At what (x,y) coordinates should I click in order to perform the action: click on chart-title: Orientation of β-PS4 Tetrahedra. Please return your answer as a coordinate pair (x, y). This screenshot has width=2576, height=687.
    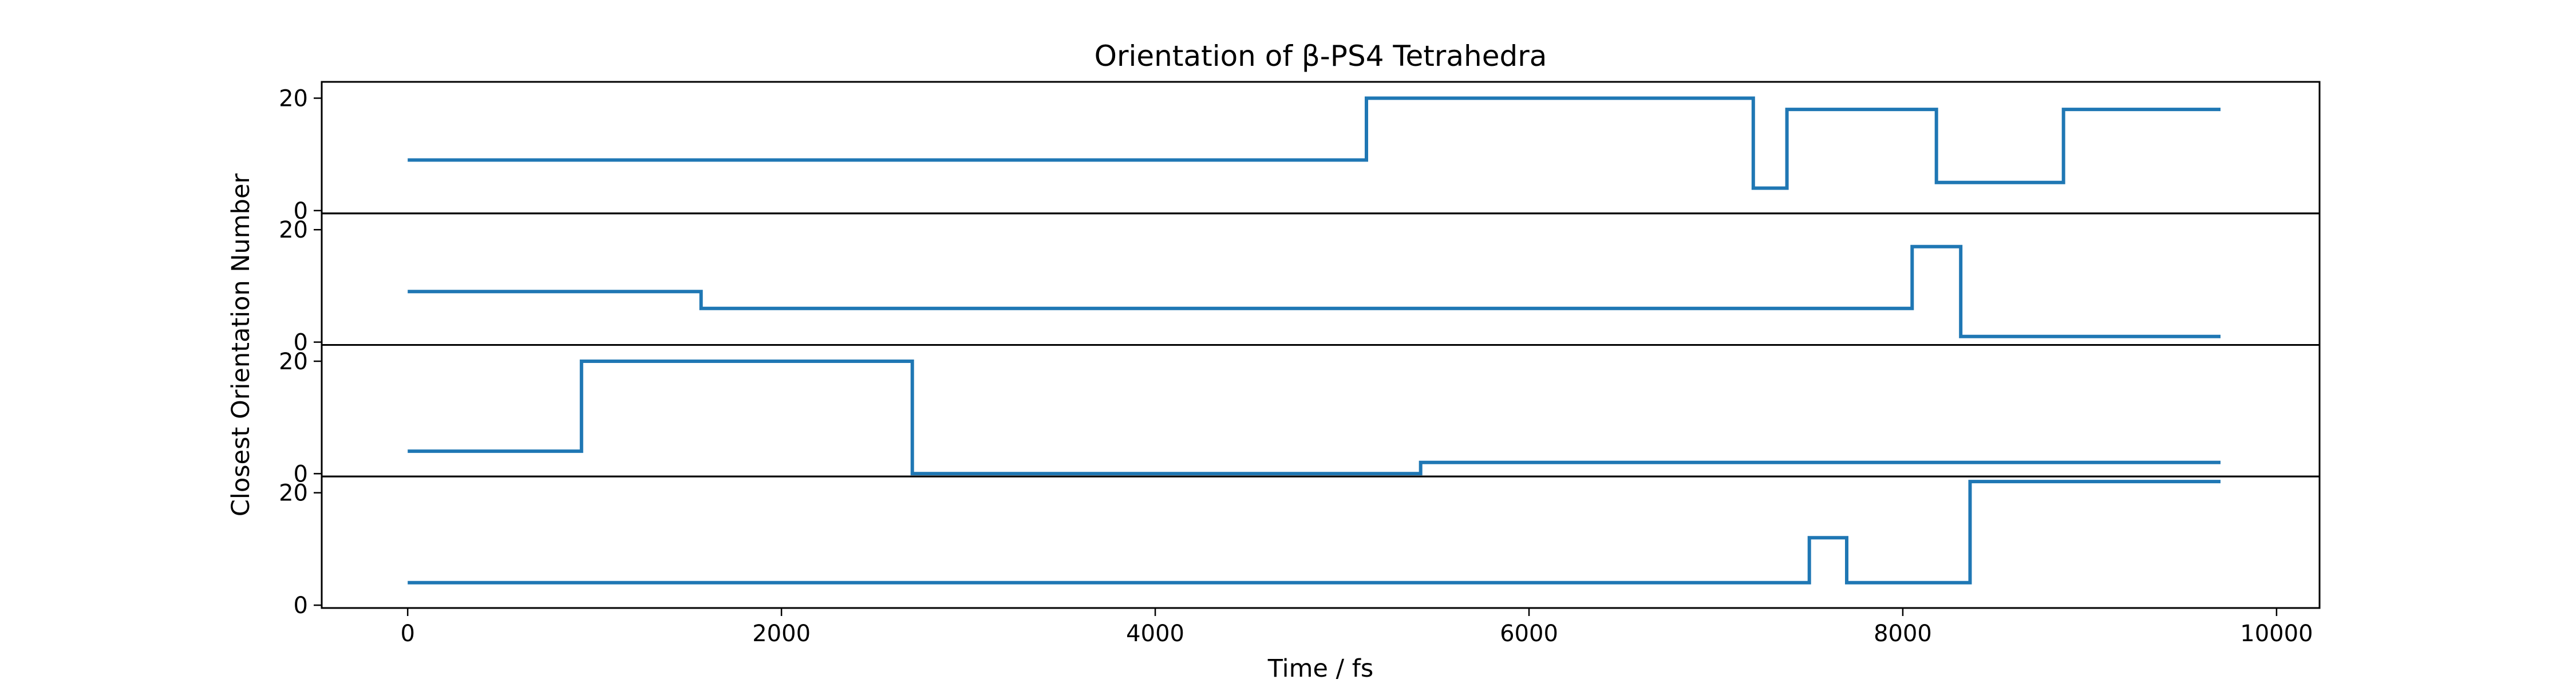
    Looking at the image, I should click on (1321, 57).